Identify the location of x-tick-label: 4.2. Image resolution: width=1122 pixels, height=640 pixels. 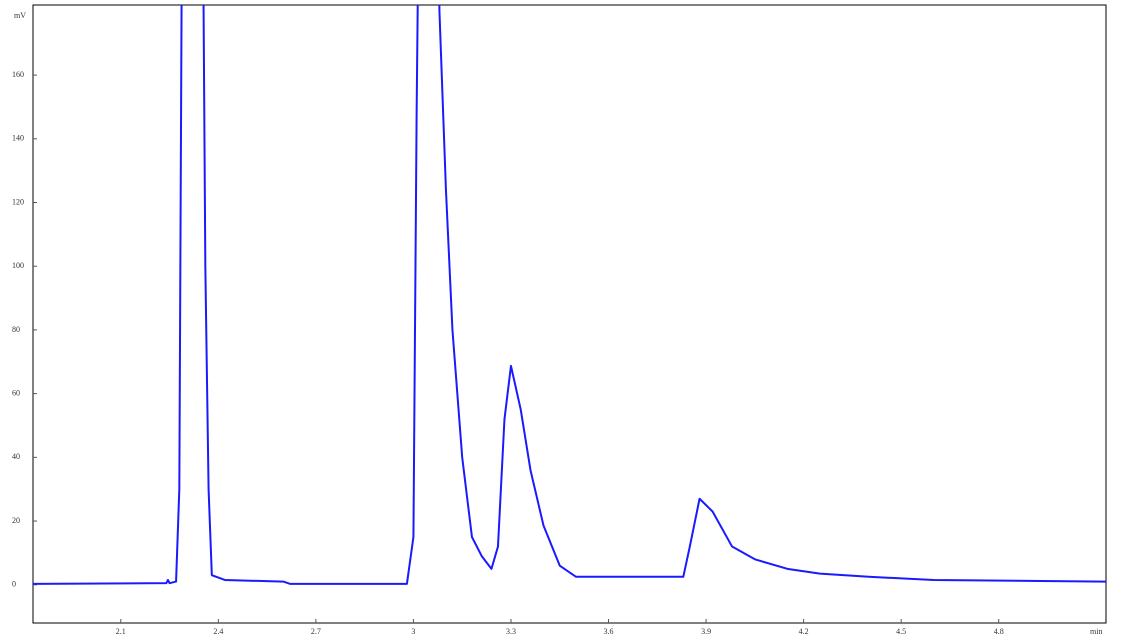
(804, 631).